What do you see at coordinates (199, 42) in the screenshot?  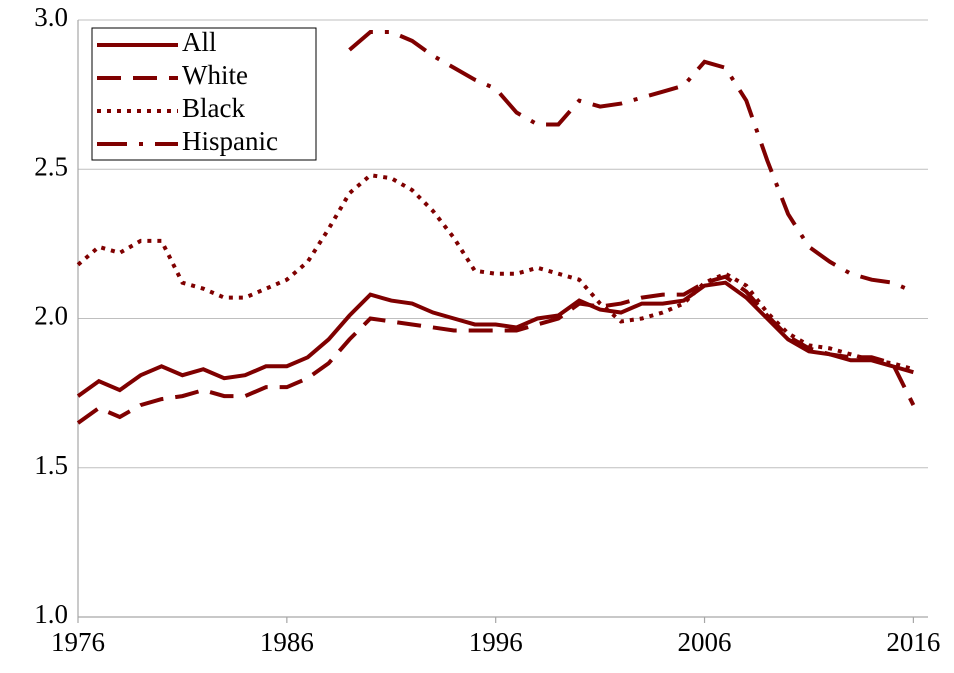 I see `legend-label: All` at bounding box center [199, 42].